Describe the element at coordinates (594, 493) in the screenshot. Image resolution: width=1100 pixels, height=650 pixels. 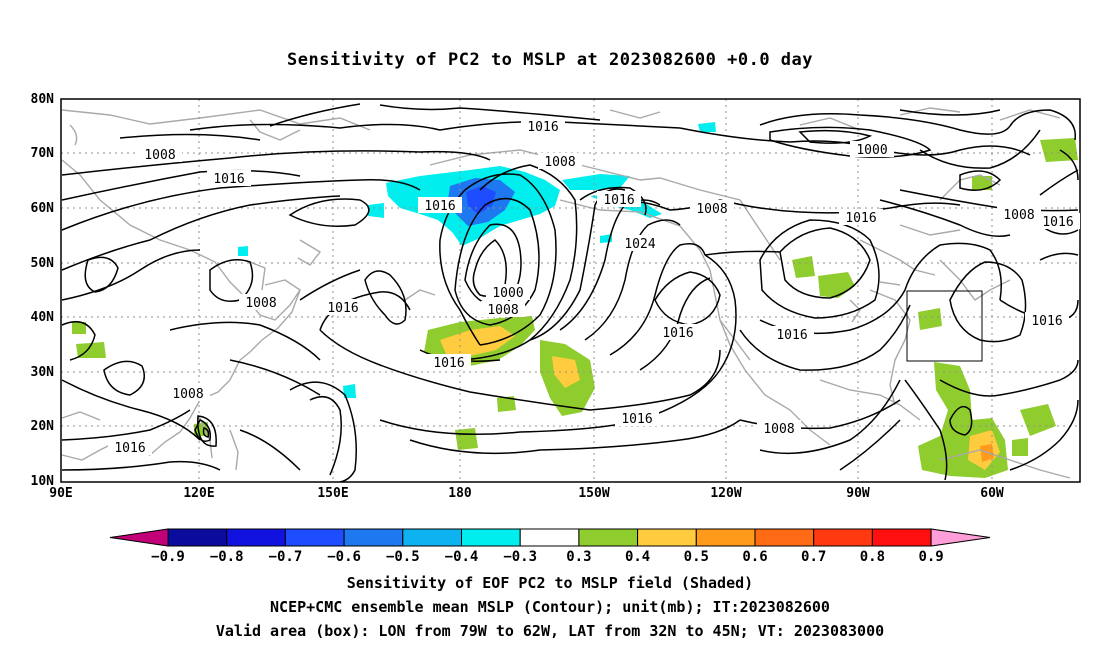
I see `lon-label-150w: 150W` at that location.